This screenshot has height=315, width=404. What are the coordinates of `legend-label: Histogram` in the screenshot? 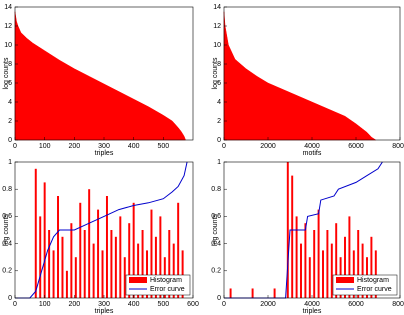 It's located at (166, 280).